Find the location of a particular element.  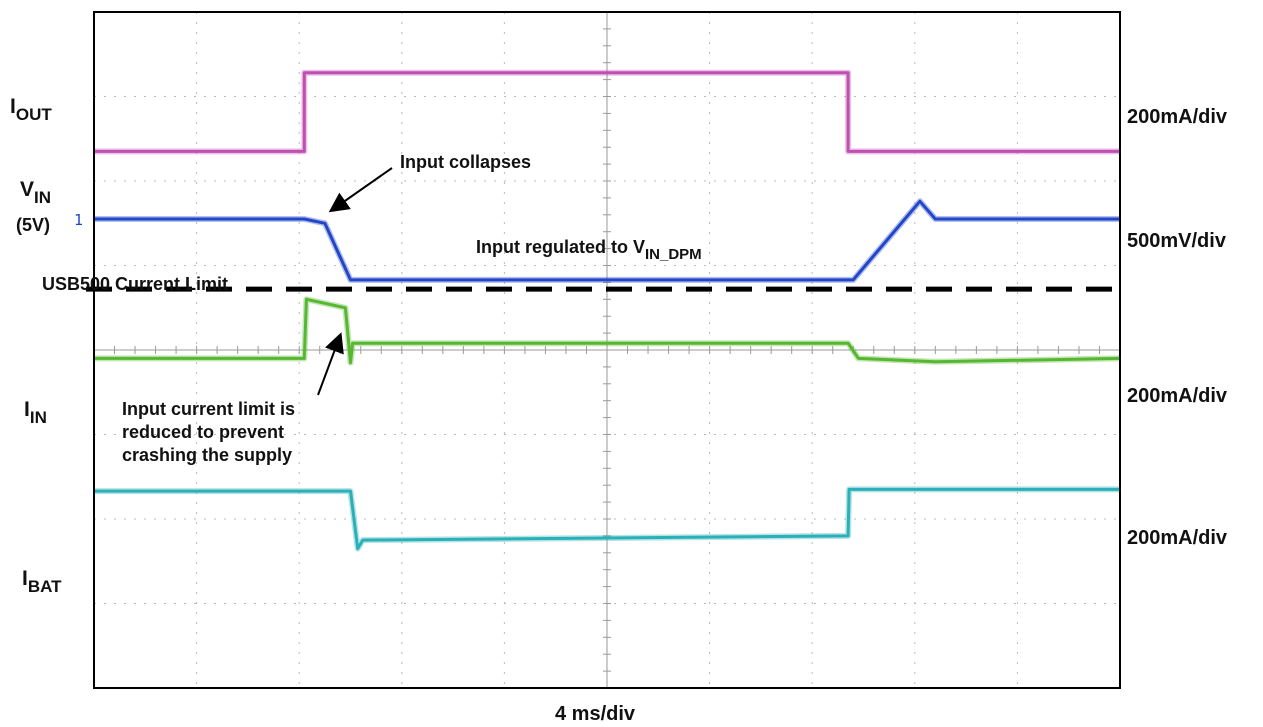

vin-label-extra: (5V) is located at coordinates (33, 225).